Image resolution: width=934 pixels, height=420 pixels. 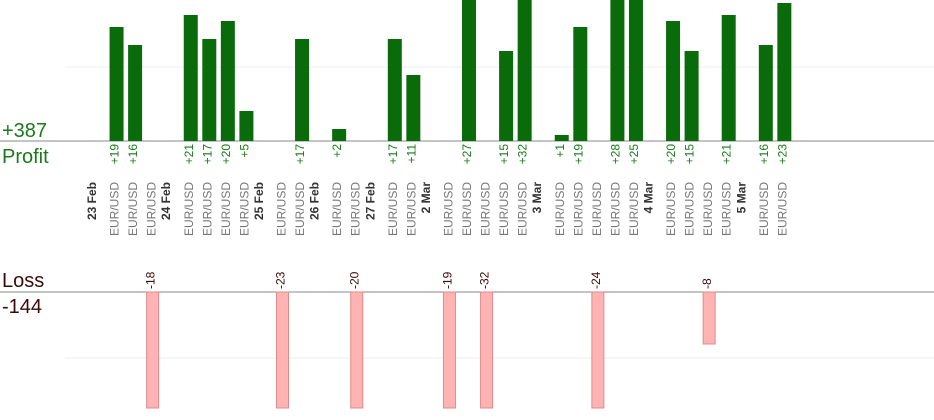 What do you see at coordinates (337, 151) in the screenshot?
I see `profit-value-label: +2` at bounding box center [337, 151].